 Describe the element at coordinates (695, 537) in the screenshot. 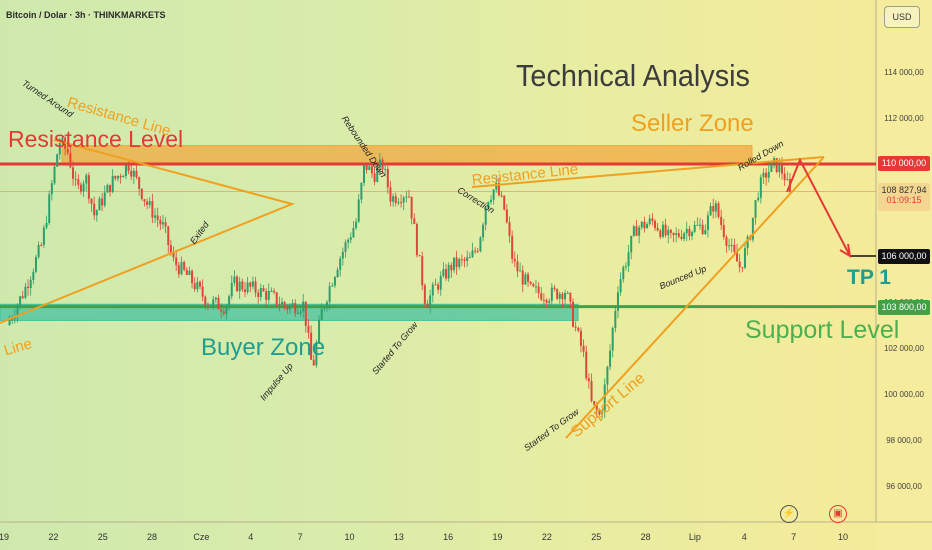

I see `x-tick-label: Lip` at that location.